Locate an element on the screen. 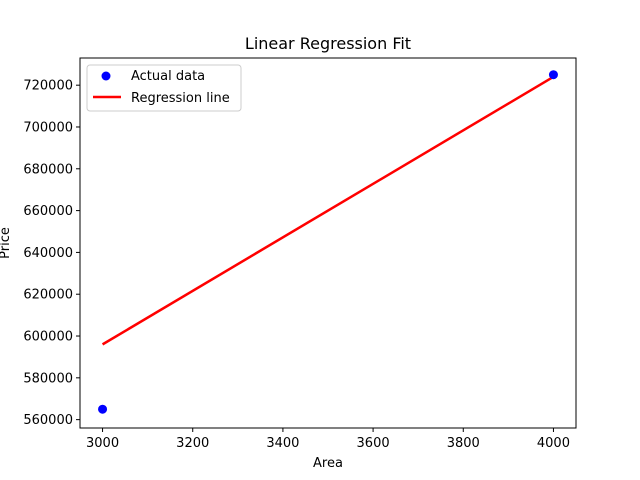  y-tick-label: 620000 is located at coordinates (48, 295).